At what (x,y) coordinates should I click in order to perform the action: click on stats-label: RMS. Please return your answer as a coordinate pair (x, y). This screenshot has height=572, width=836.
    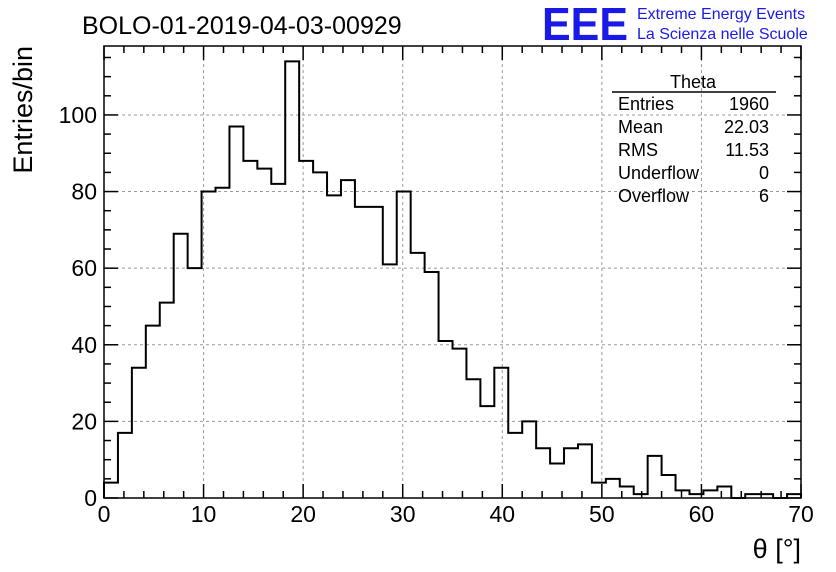
    Looking at the image, I should click on (638, 150).